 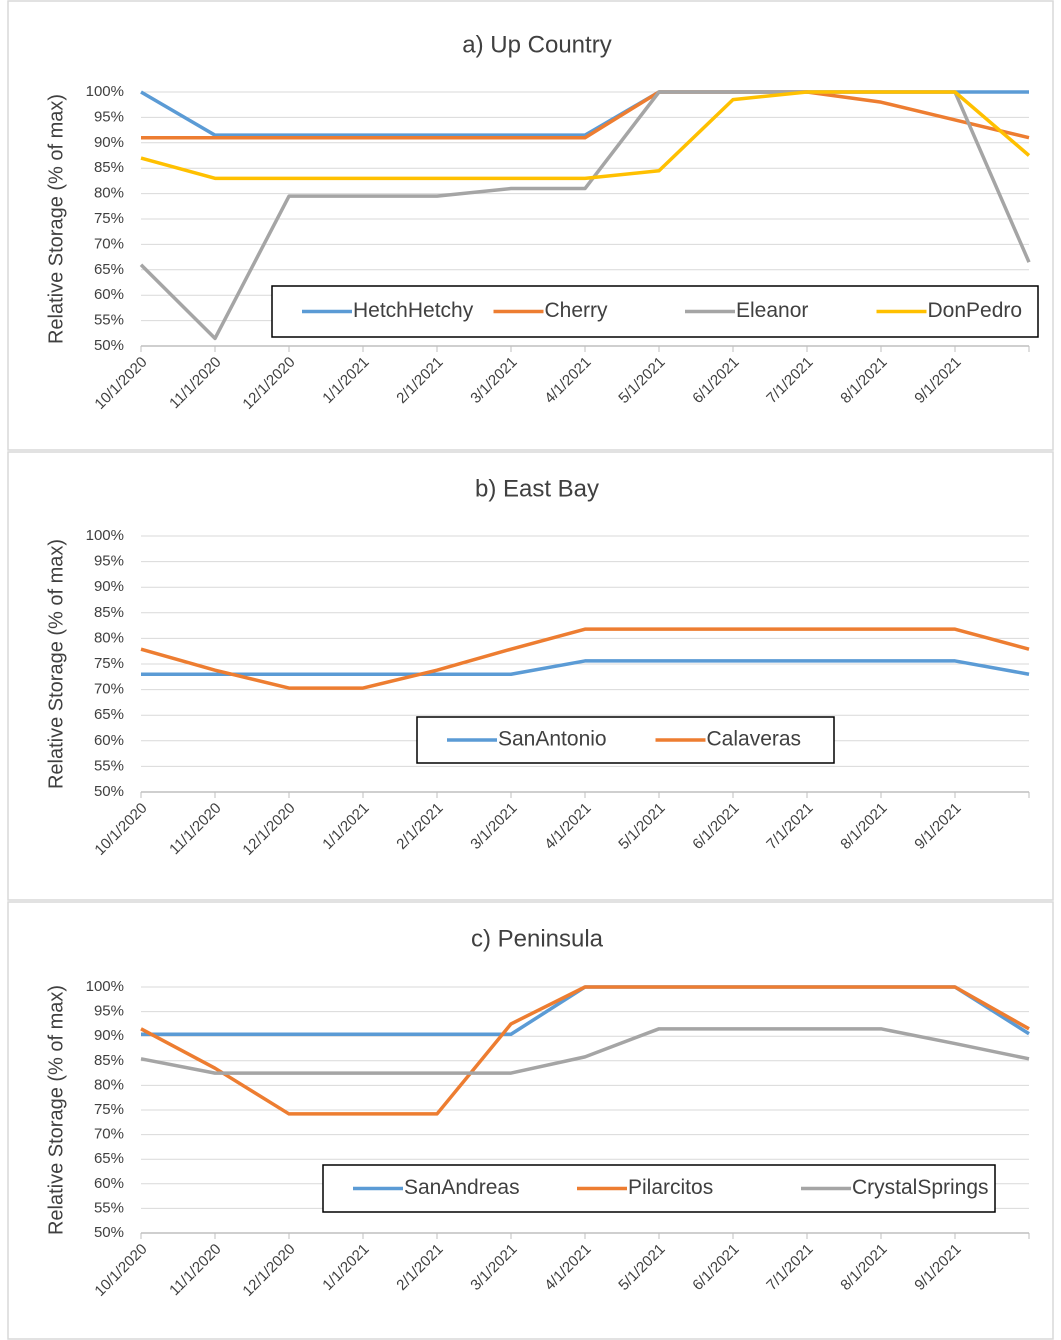 I want to click on legend-label: Cherry, so click(x=577, y=310).